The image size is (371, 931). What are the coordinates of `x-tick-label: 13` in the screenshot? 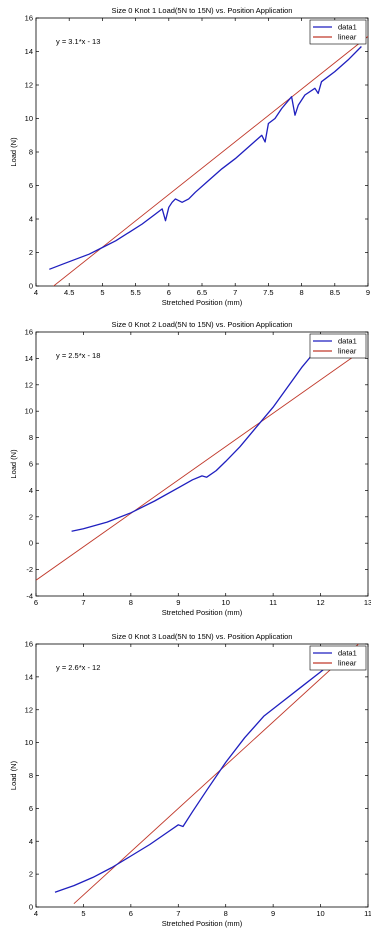 It's located at (367, 602).